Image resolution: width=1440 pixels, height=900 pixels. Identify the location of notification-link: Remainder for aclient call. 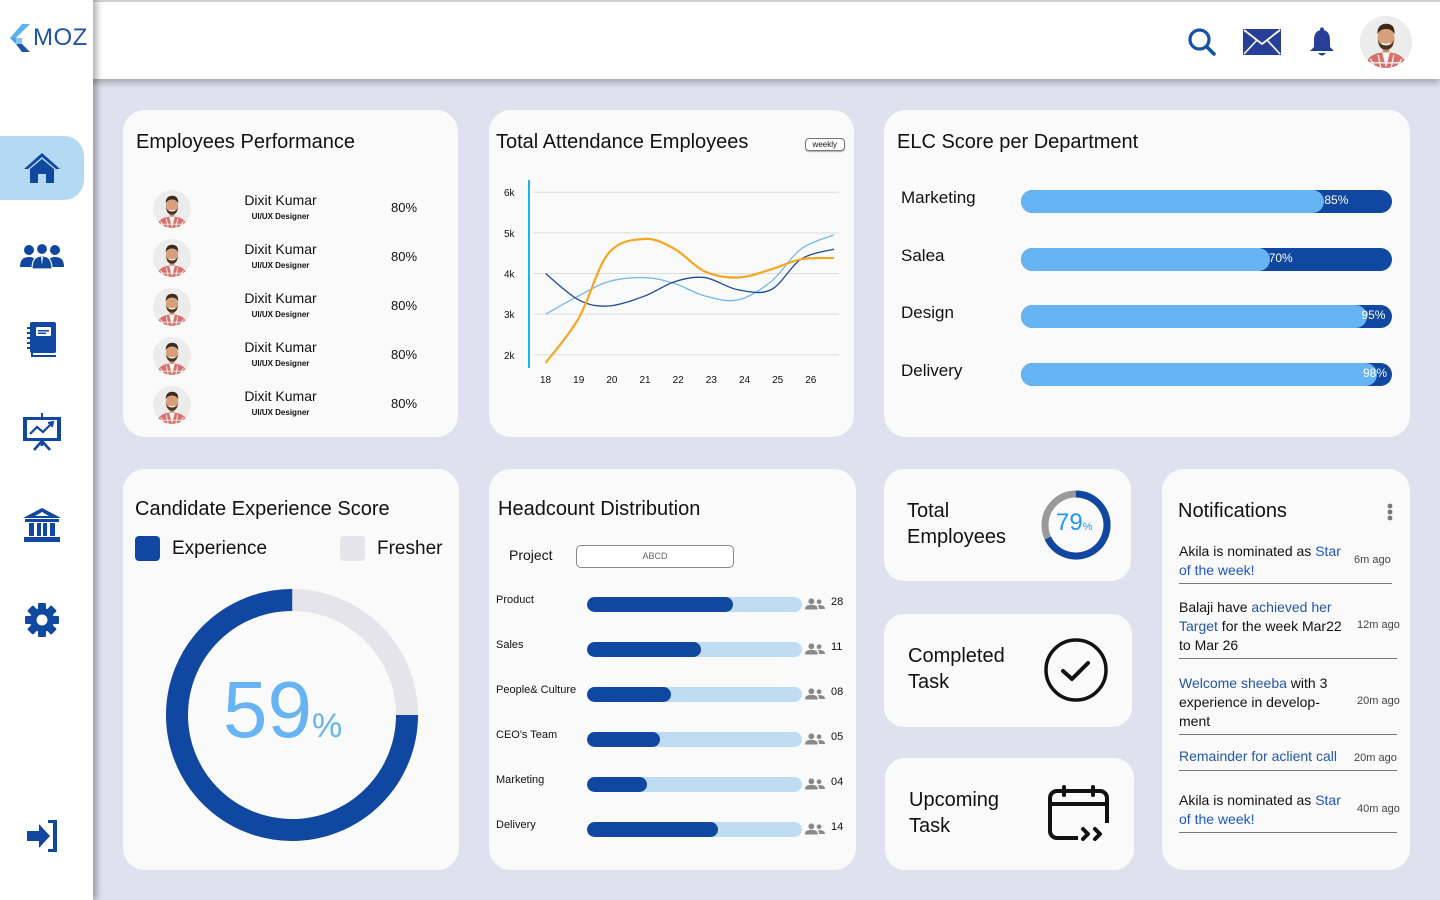
(1258, 756).